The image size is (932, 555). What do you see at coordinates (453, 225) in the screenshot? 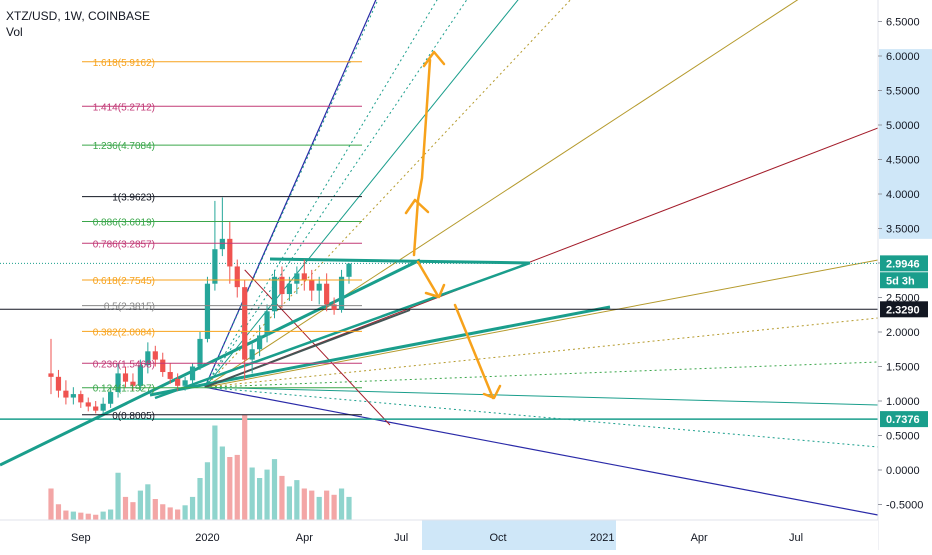
I see `arrows-layer` at bounding box center [453, 225].